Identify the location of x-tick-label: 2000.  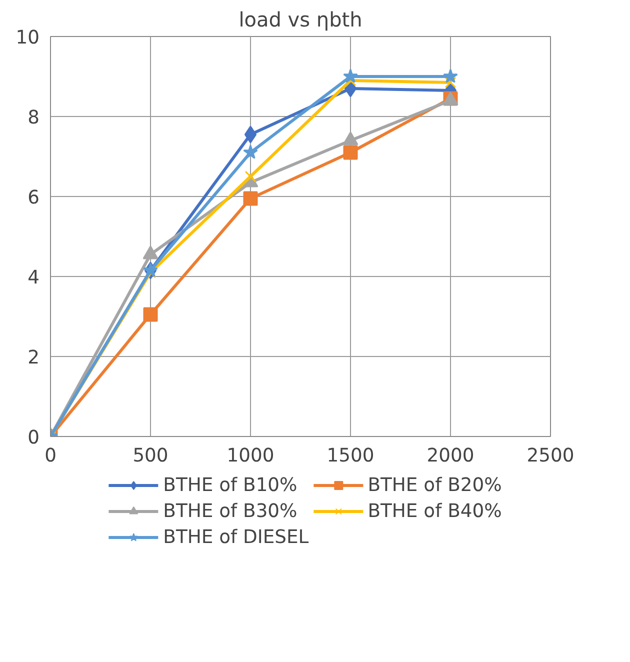
(450, 456).